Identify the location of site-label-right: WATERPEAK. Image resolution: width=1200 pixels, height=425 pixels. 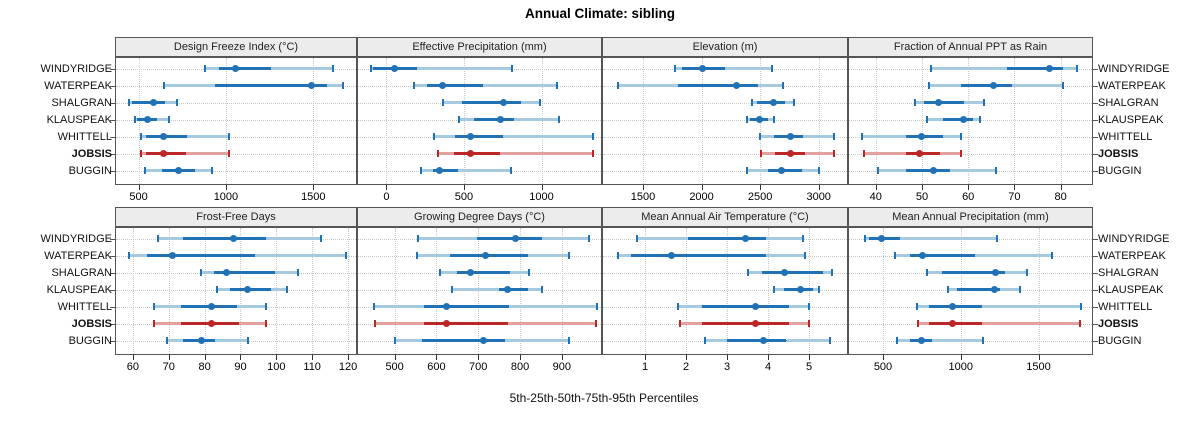
(1132, 85).